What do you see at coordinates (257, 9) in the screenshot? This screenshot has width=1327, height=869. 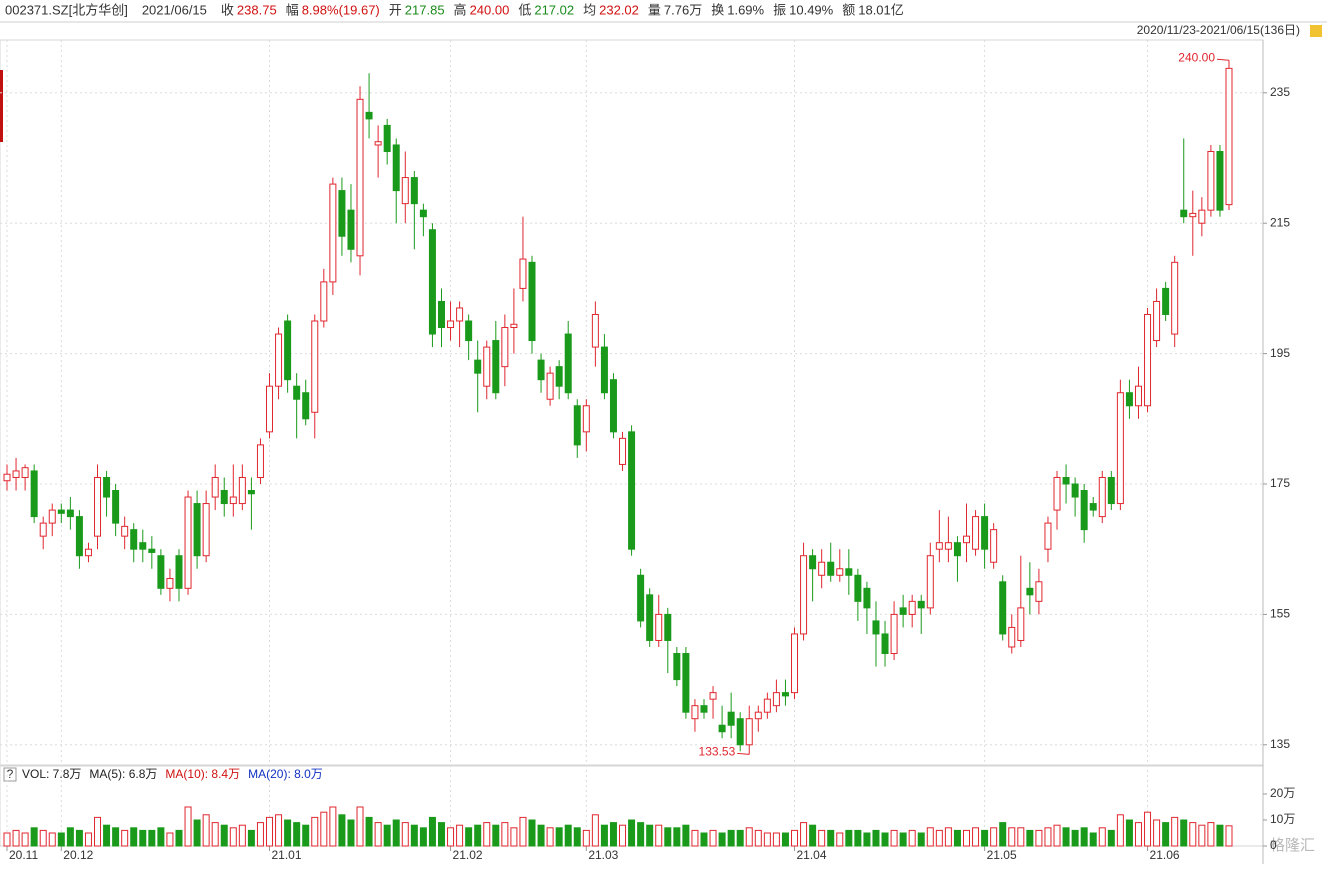 I see `header-item: 238.75` at bounding box center [257, 9].